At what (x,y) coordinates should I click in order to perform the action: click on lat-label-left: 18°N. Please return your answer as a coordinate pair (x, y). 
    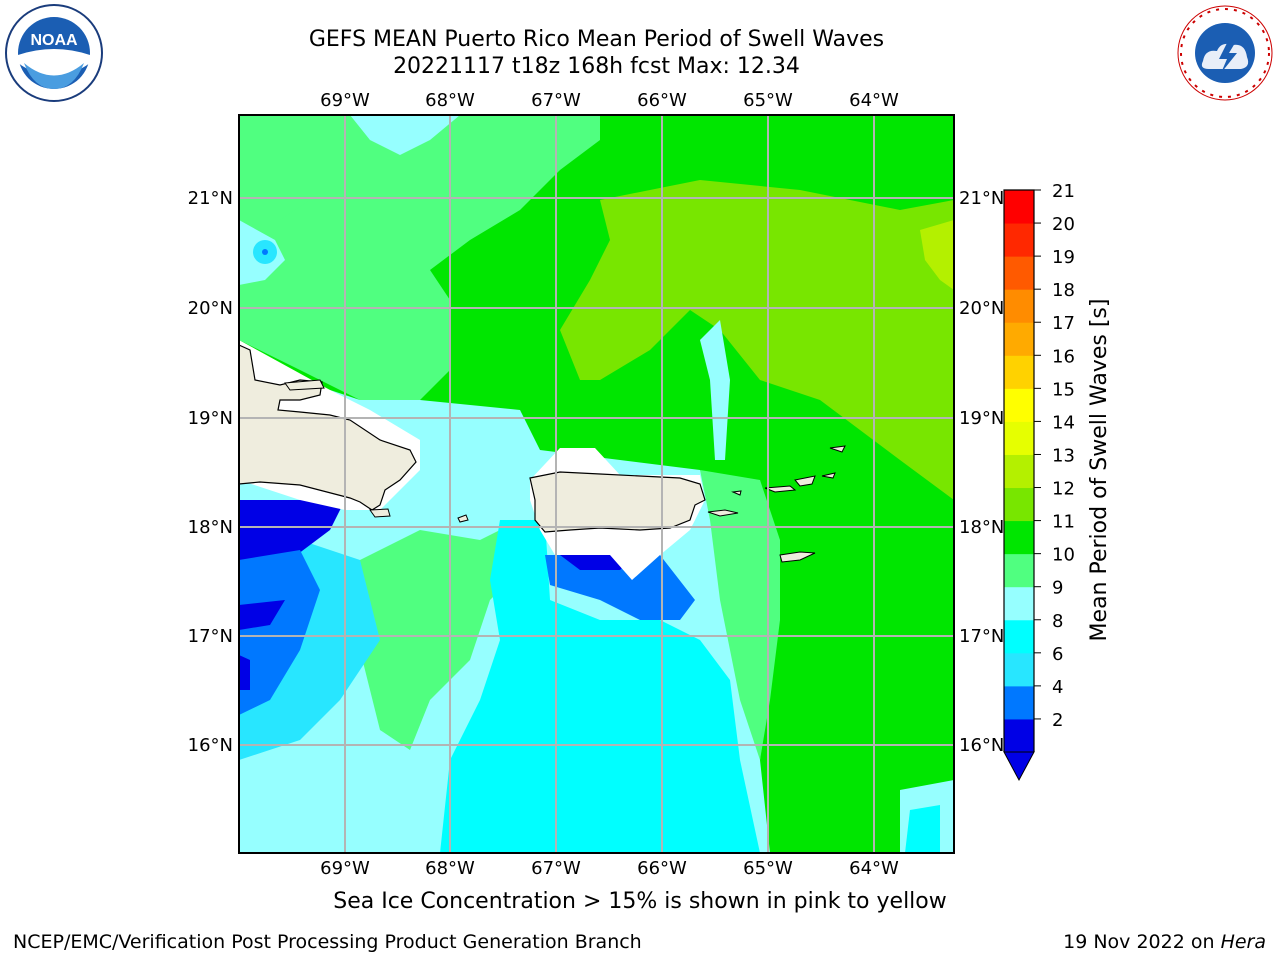
    Looking at the image, I should click on (210, 527).